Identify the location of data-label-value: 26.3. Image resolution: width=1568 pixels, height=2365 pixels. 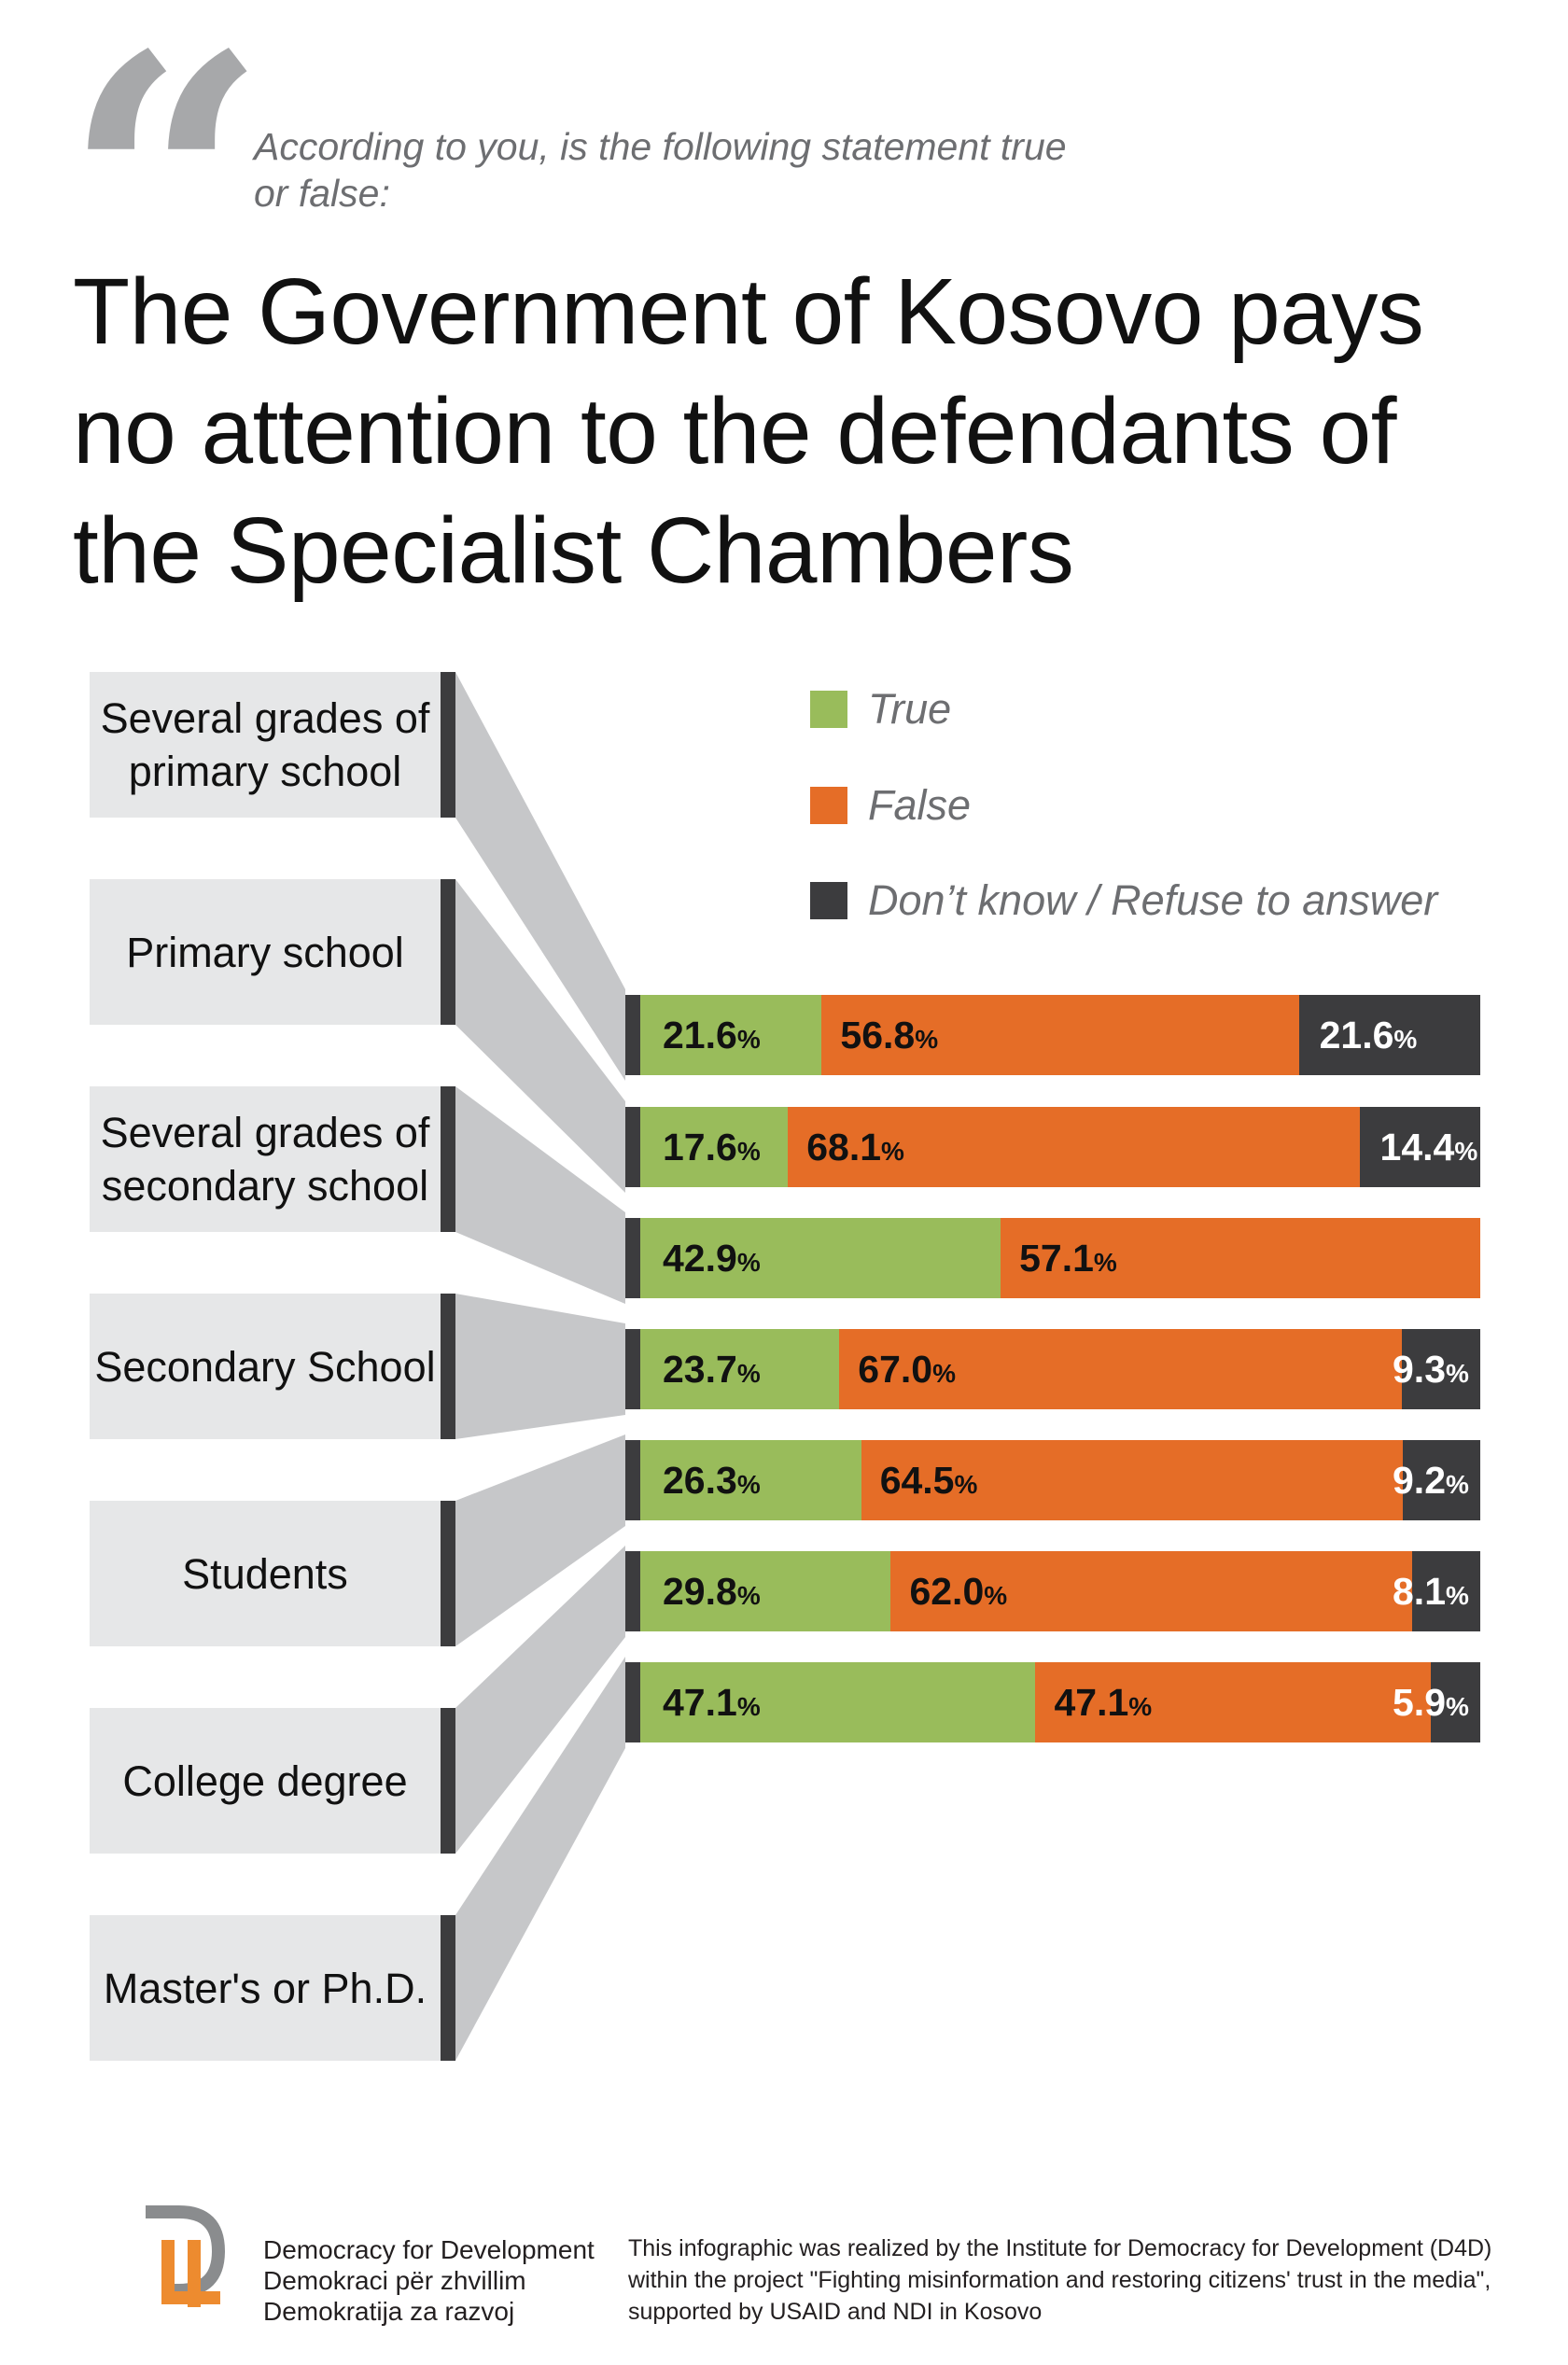
(700, 1481).